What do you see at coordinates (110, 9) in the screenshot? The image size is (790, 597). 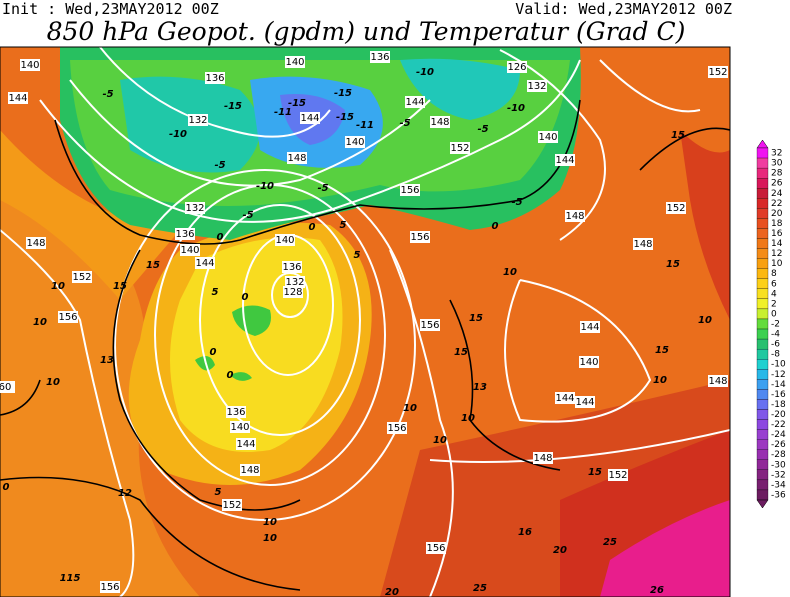 I see `init-time: Init : Wed,23MAY2012 00Z` at bounding box center [110, 9].